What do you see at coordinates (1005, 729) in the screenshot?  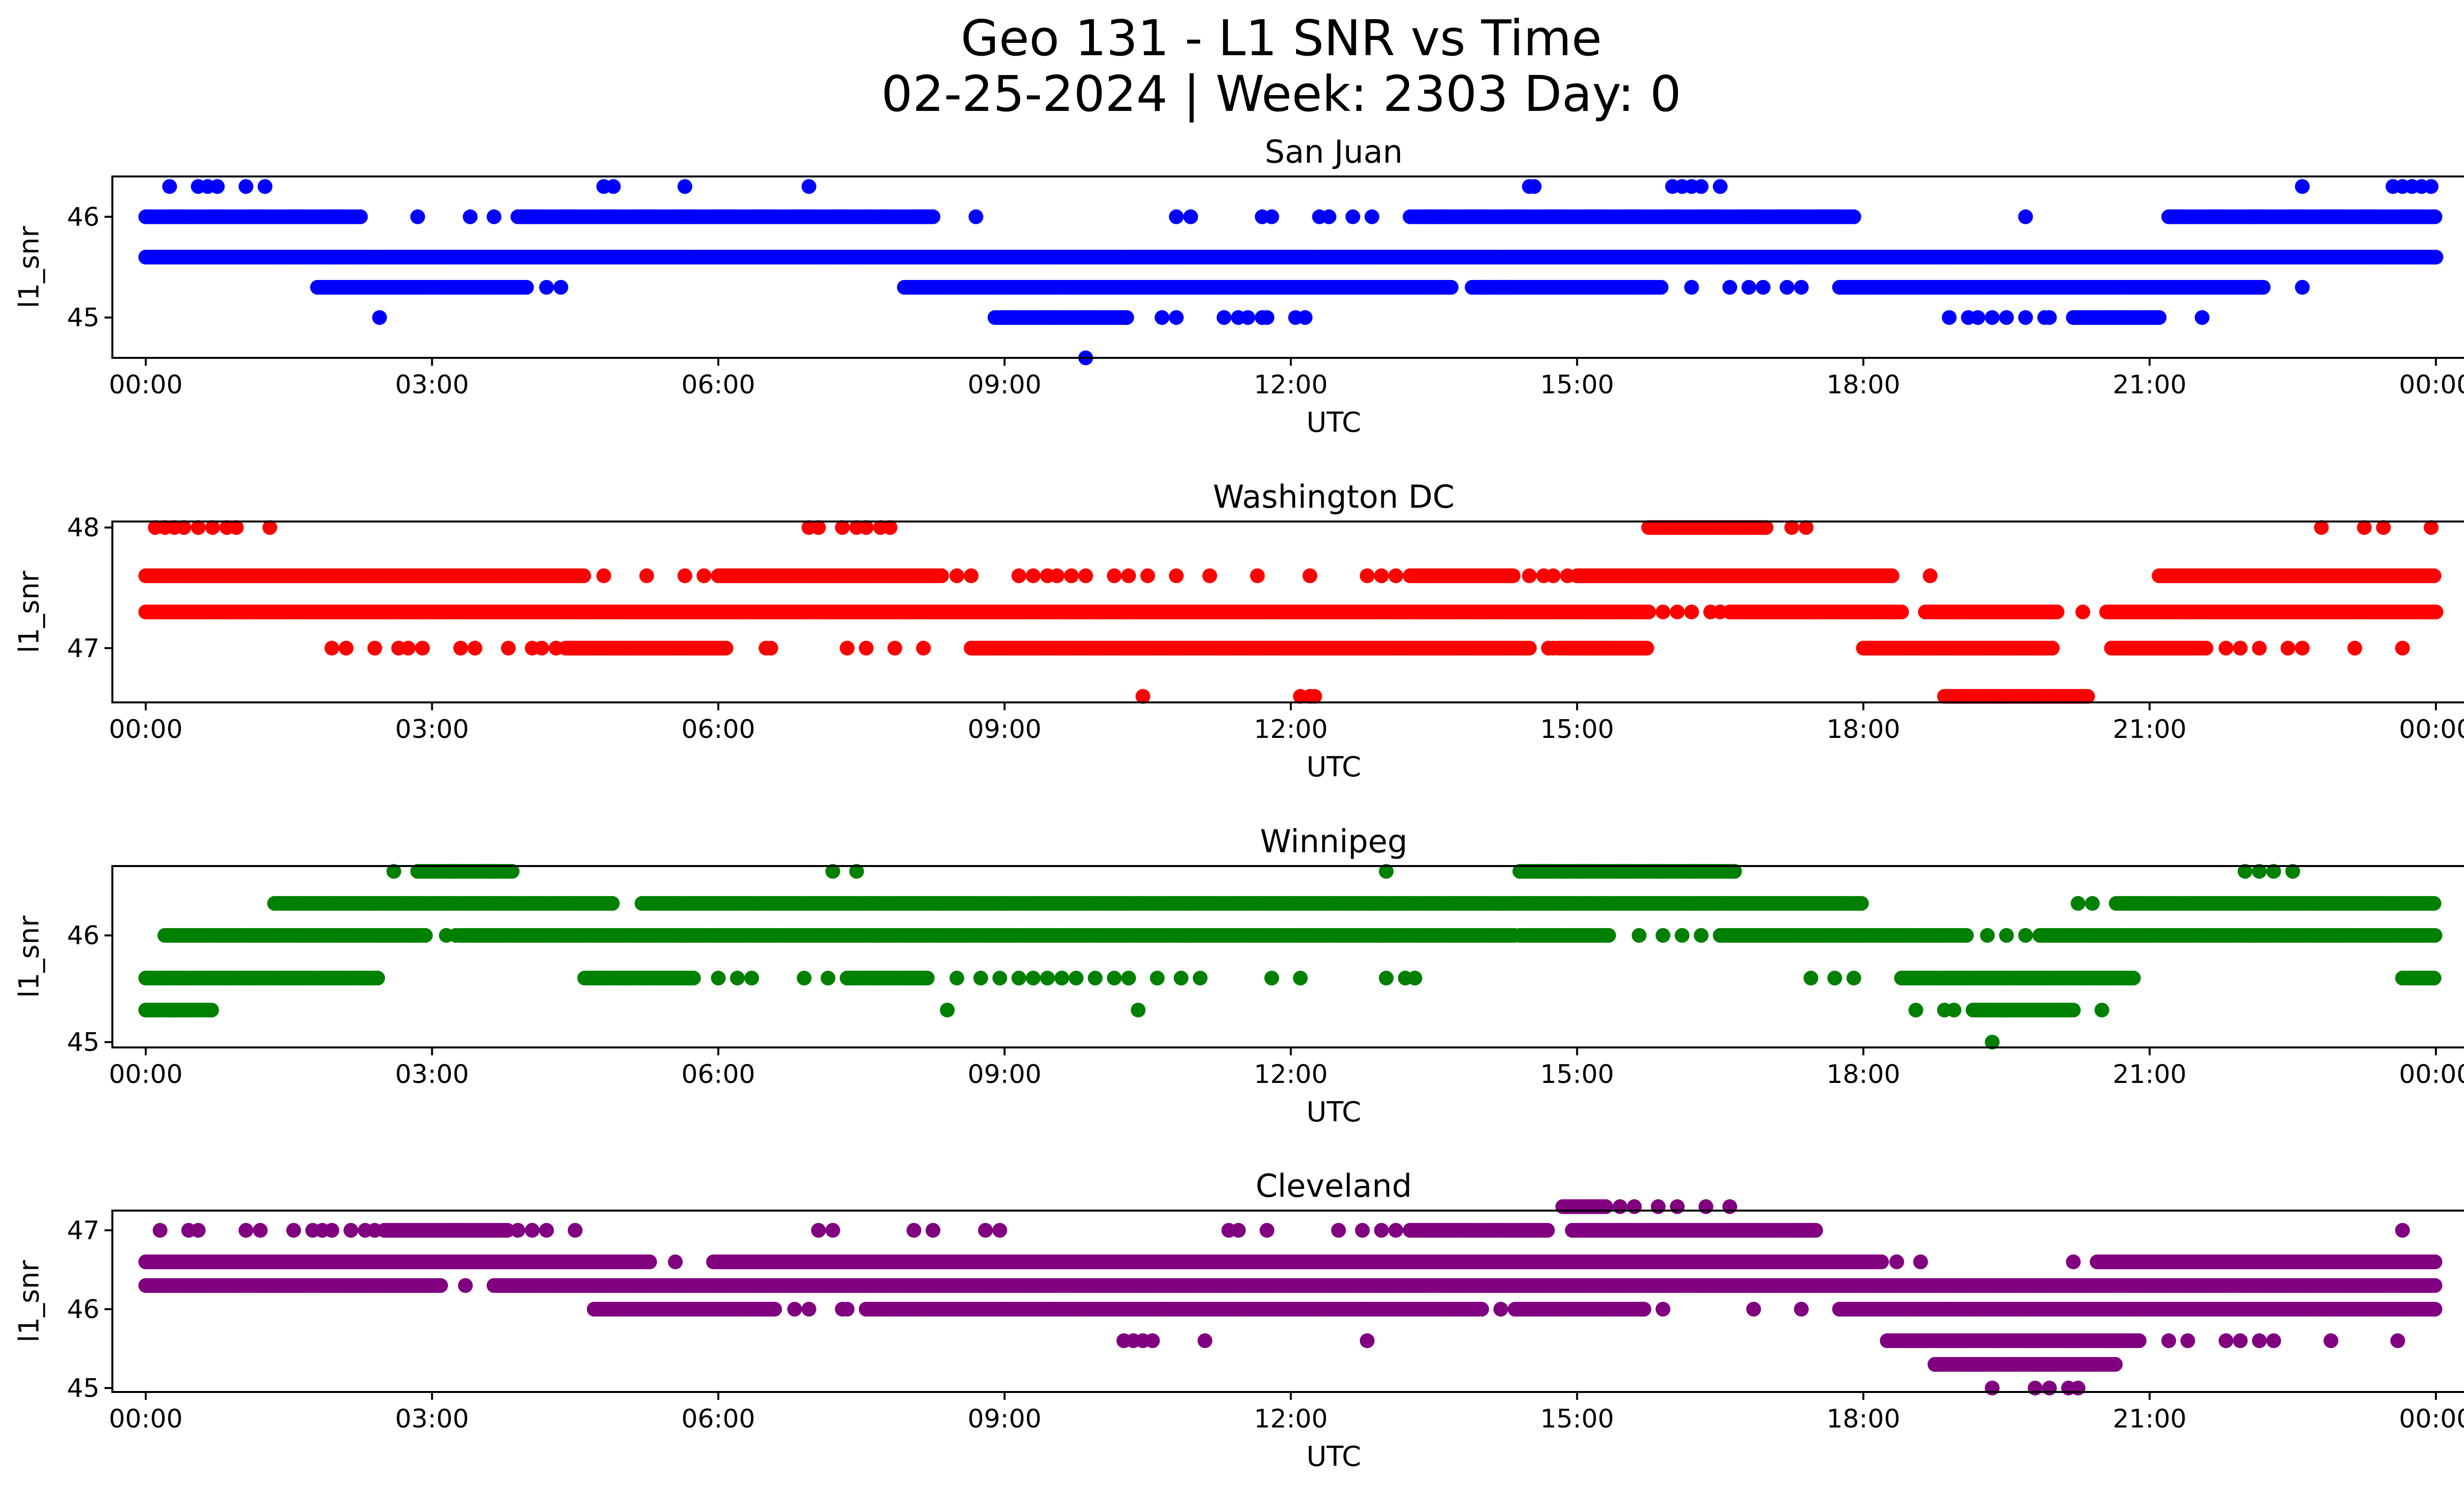 I see `x-tick-label: 09:00` at bounding box center [1005, 729].